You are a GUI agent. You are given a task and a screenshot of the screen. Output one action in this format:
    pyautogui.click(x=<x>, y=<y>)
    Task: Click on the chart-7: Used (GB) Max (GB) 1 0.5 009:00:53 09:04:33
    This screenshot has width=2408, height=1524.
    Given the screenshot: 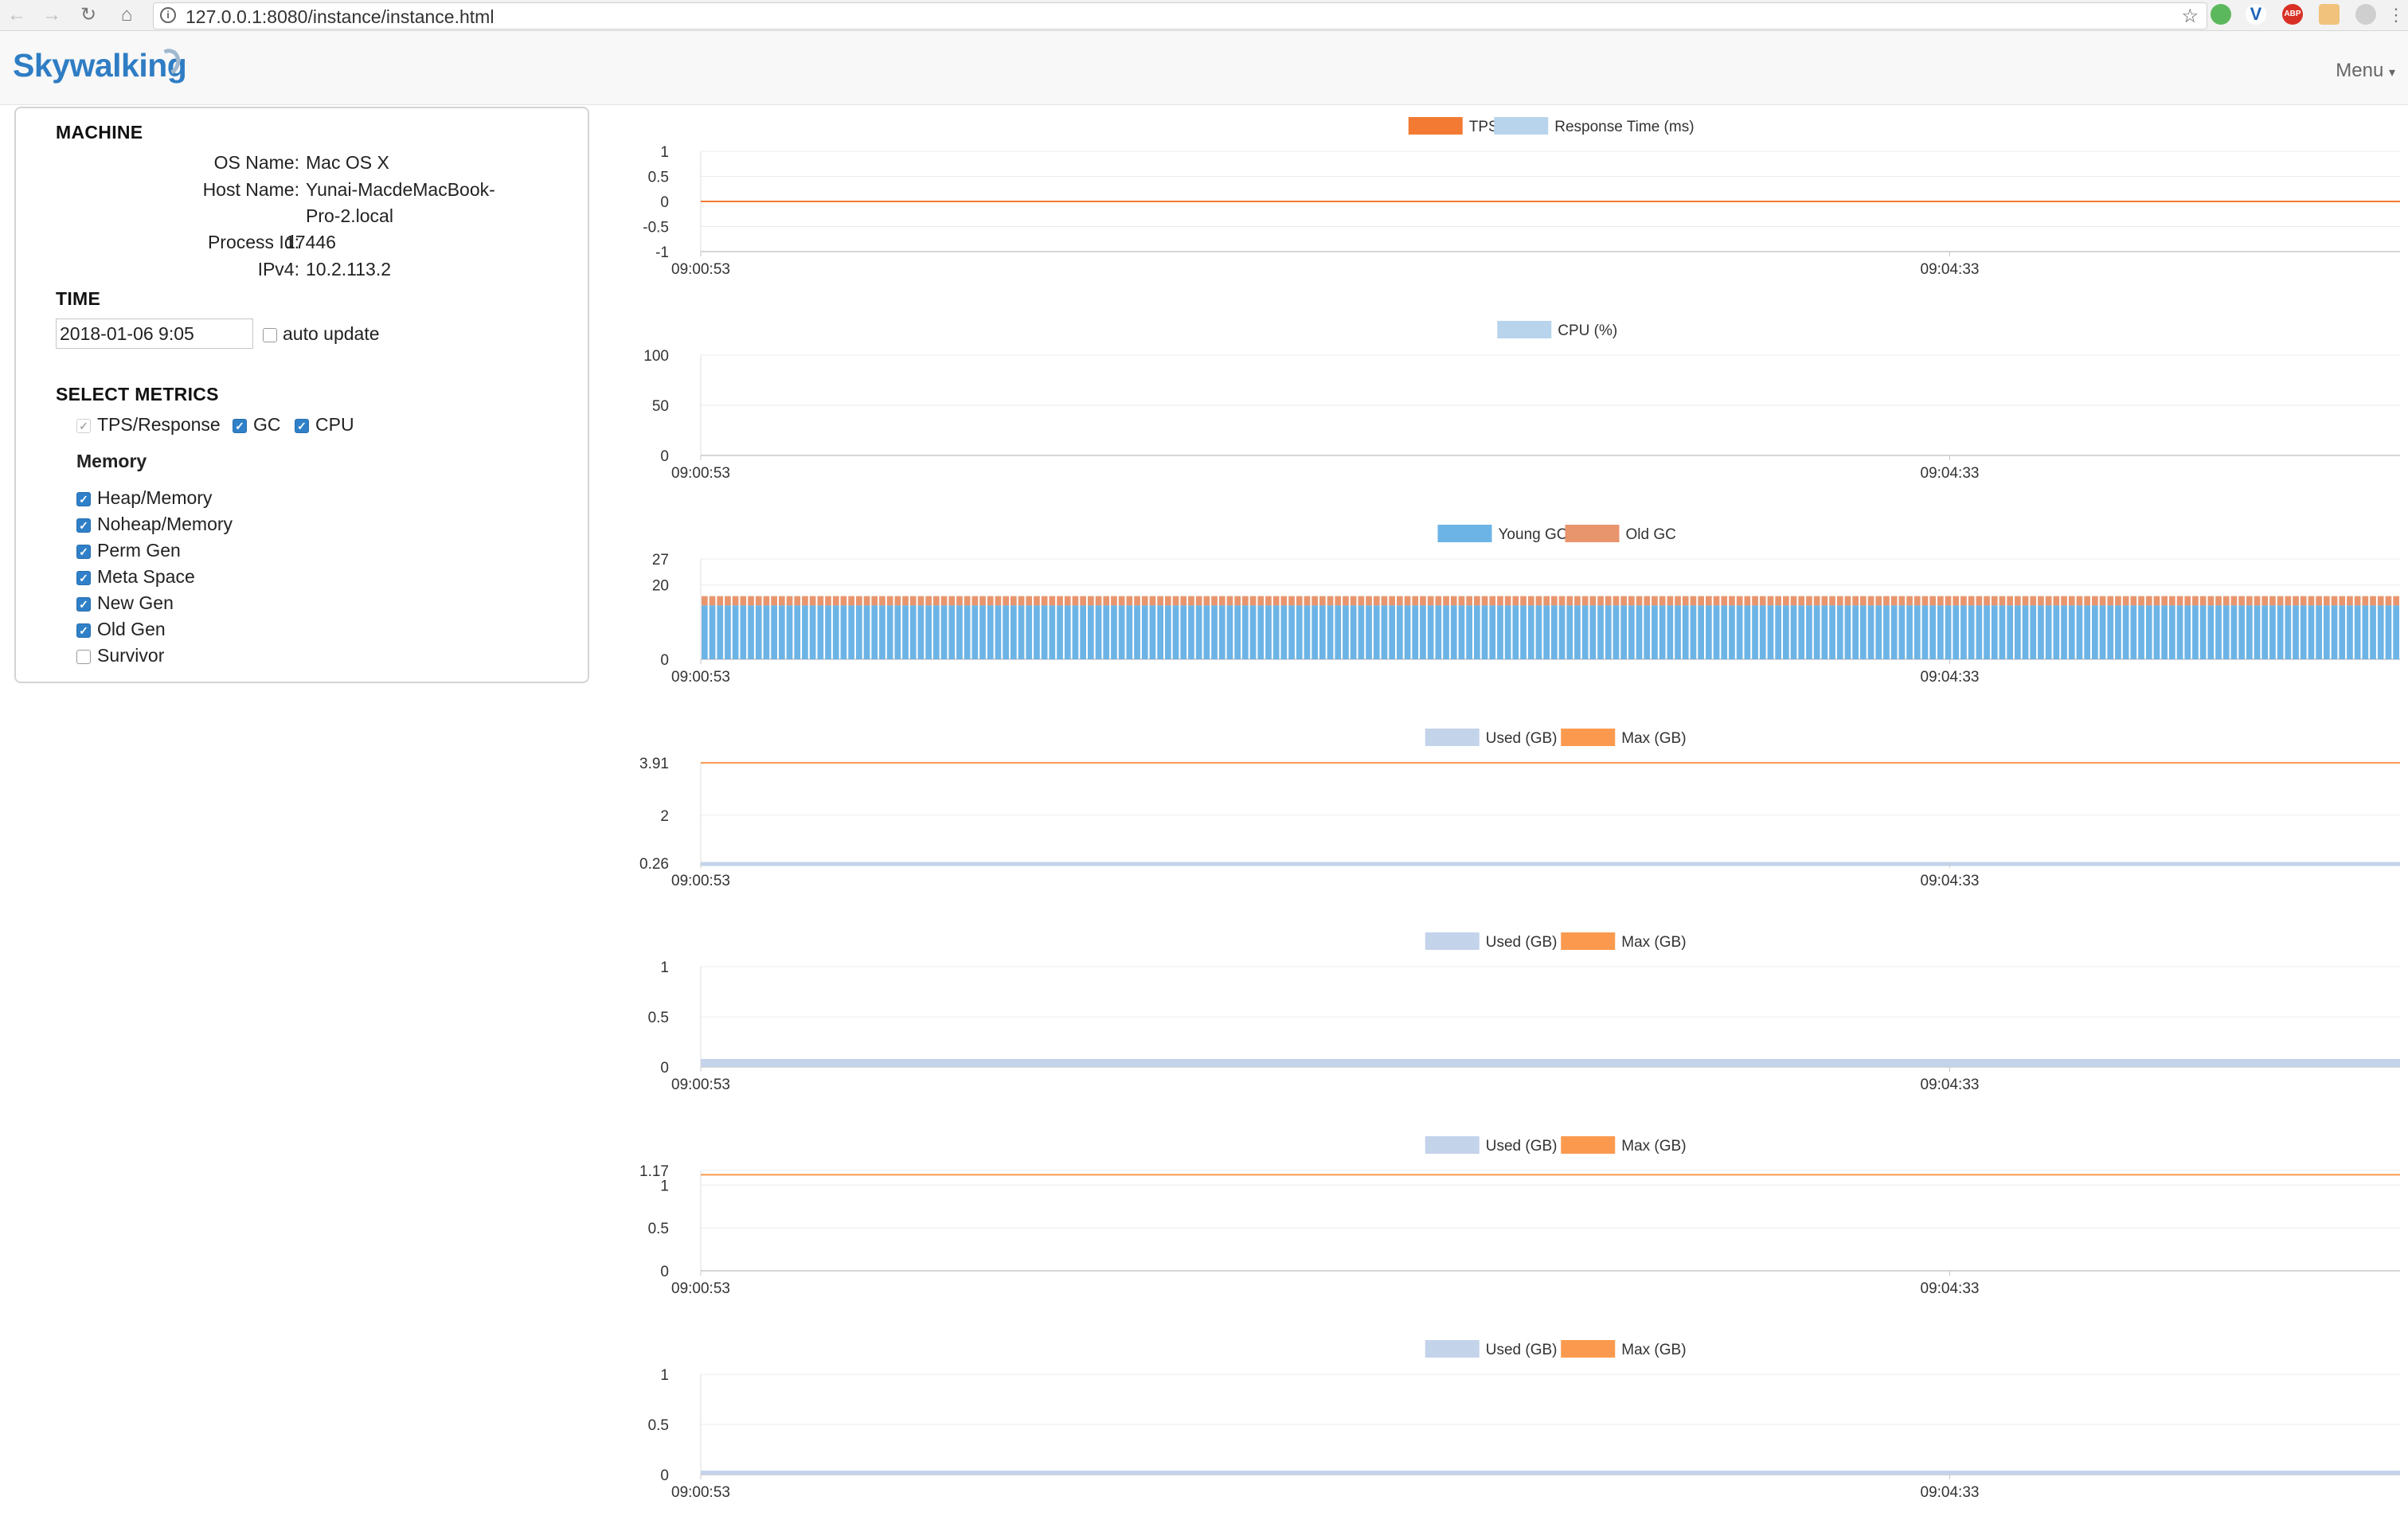 What is the action you would take?
    pyautogui.click(x=1518, y=1429)
    